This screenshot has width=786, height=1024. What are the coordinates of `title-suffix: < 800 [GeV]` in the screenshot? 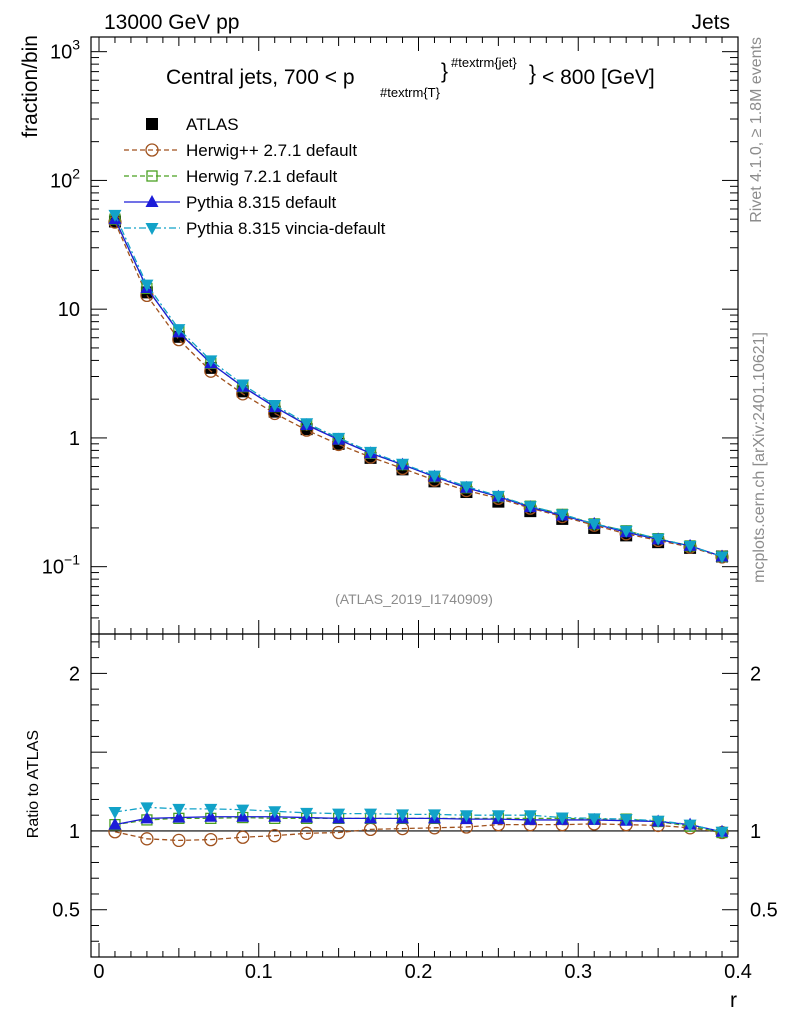 It's located at (598, 77).